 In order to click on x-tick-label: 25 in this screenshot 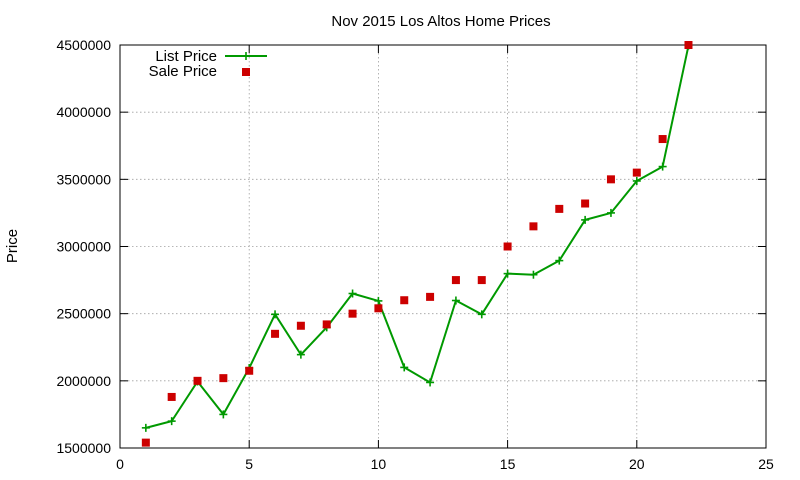, I will do `click(766, 464)`.